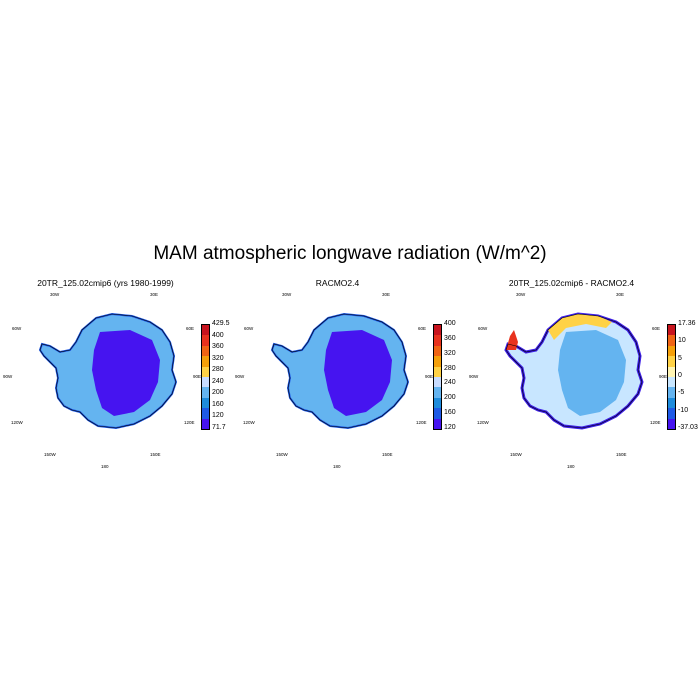  I want to click on colorbar-tick-label: 10, so click(682, 341).